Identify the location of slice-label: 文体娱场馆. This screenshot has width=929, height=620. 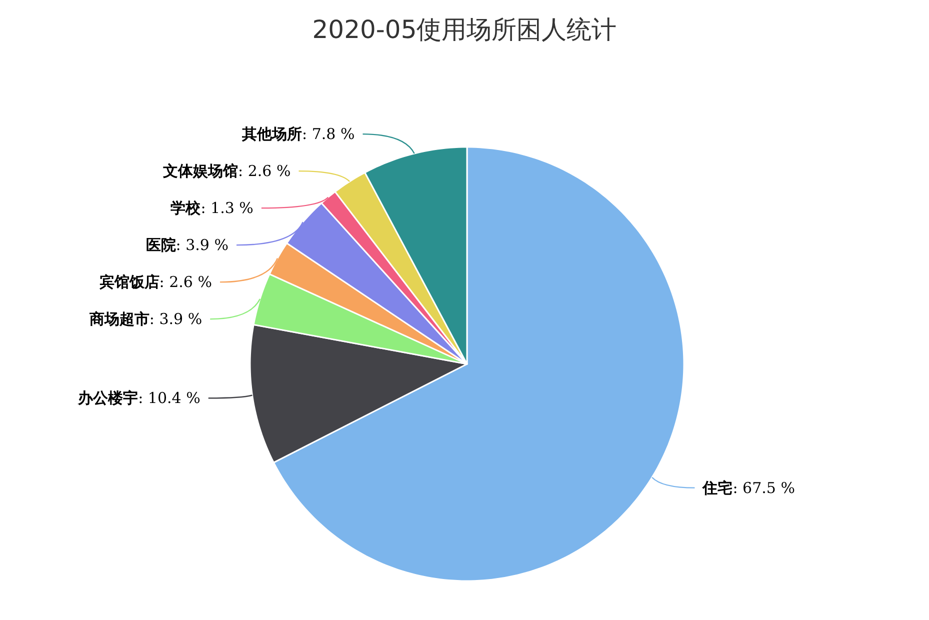
(200, 171).